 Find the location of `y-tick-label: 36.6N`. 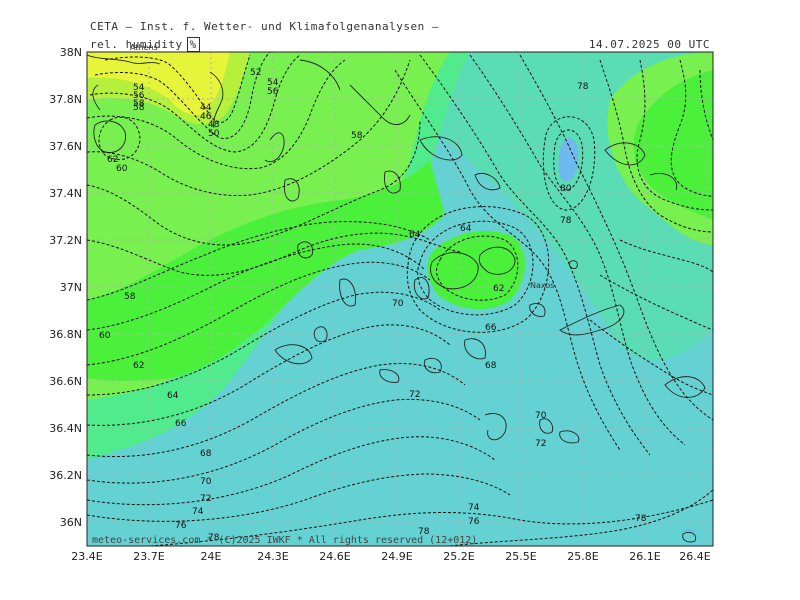

y-tick-label: 36.6N is located at coordinates (65, 381).